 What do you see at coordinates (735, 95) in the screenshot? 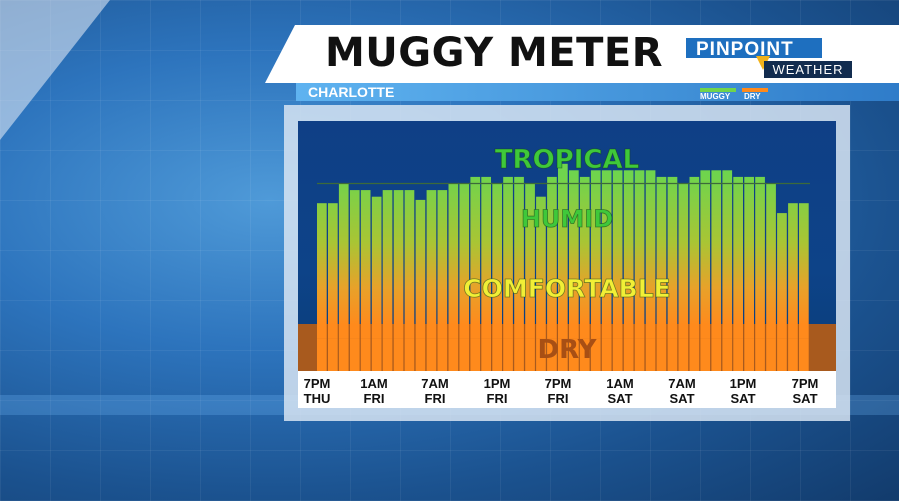
I see `legend: MUGGY DRY` at bounding box center [735, 95].